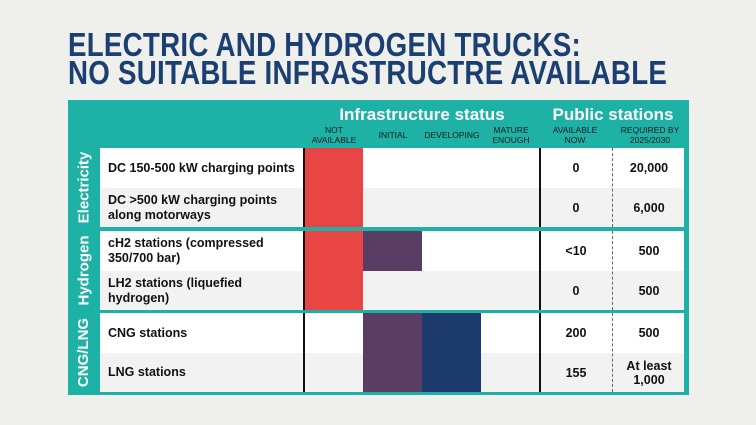  I want to click on group-name: Electricity, so click(84, 187).